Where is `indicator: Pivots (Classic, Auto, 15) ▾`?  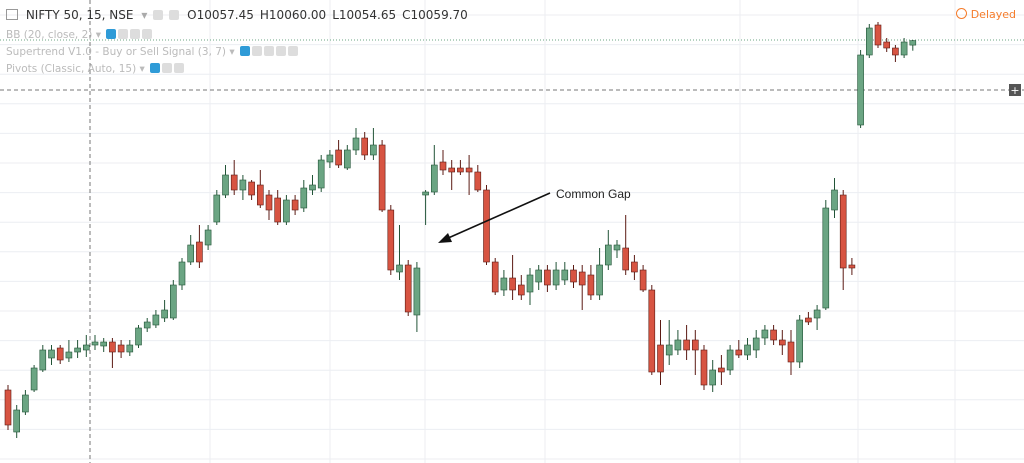
indicator: Pivots (Classic, Auto, 15) ▾ is located at coordinates (95, 69).